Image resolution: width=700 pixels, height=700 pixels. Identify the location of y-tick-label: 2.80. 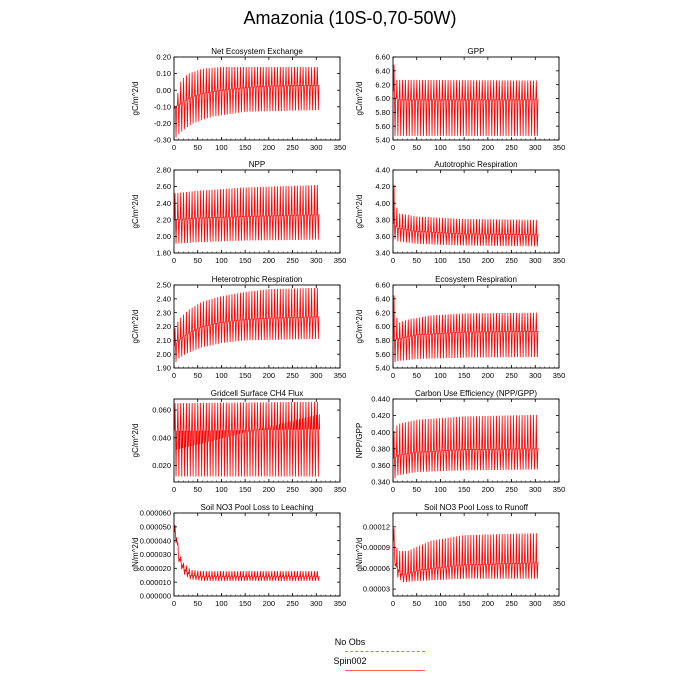
(163, 170).